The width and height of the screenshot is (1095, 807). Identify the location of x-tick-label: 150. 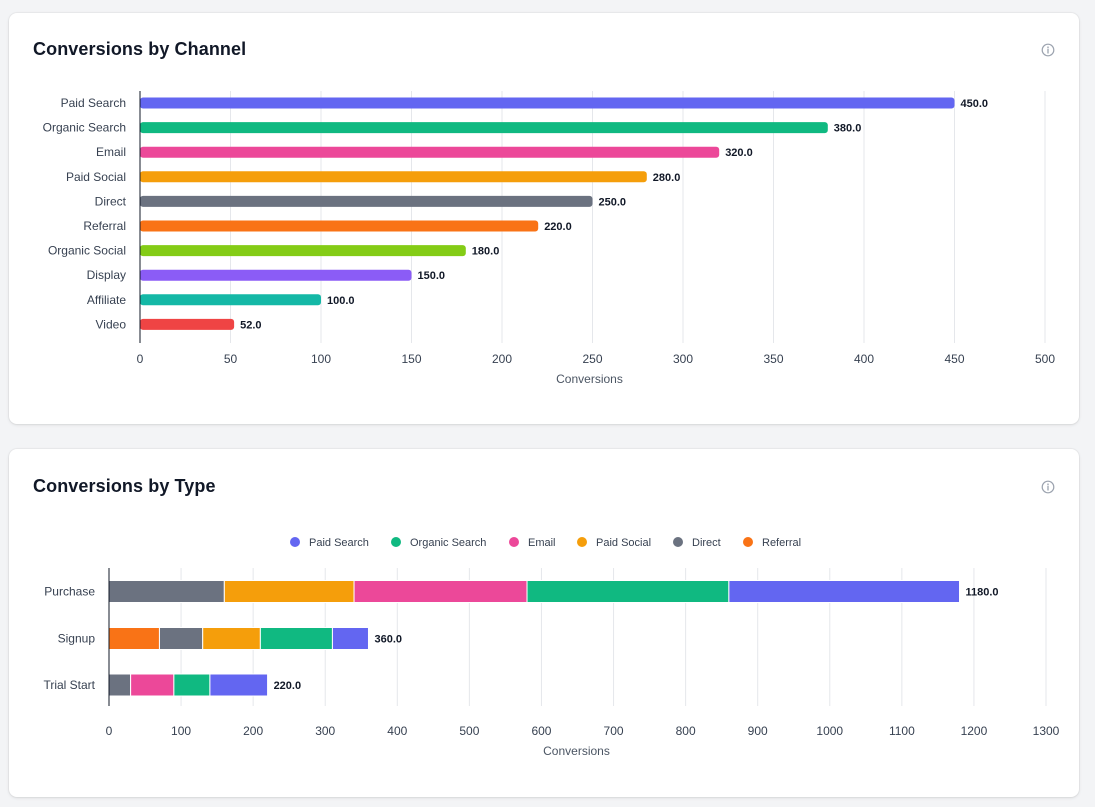
(411, 359).